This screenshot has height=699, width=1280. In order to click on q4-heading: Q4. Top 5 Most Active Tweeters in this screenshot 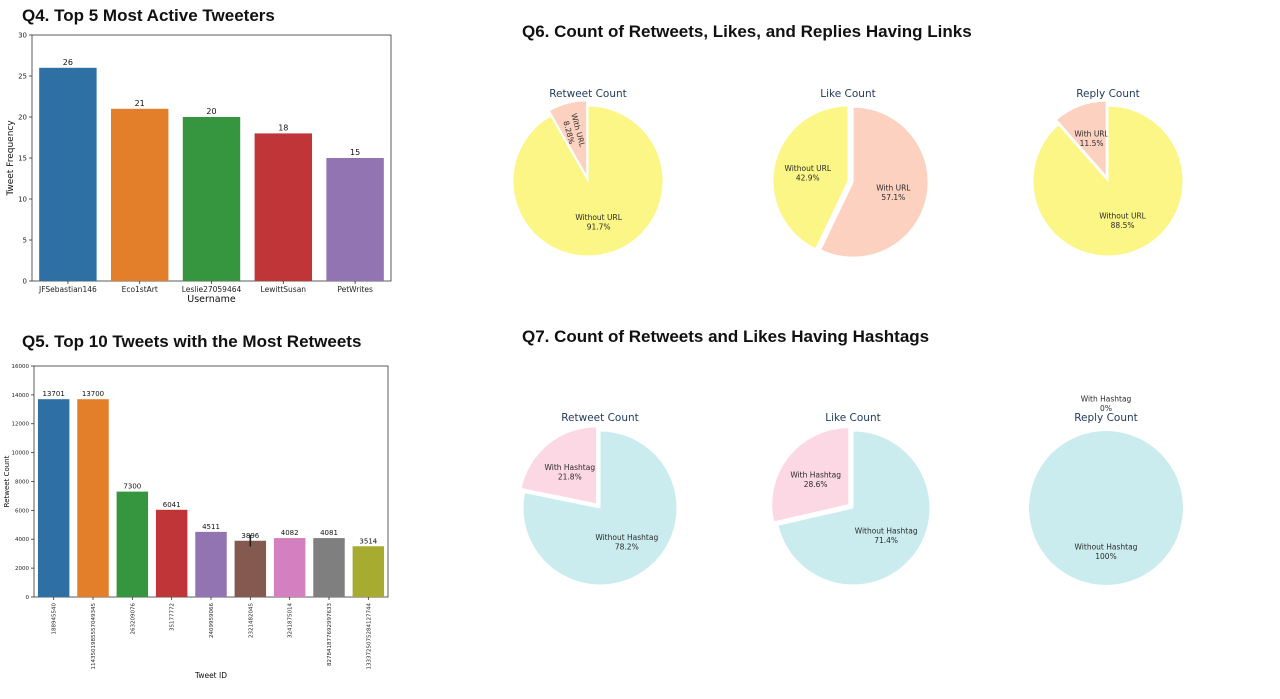, I will do `click(148, 15)`.